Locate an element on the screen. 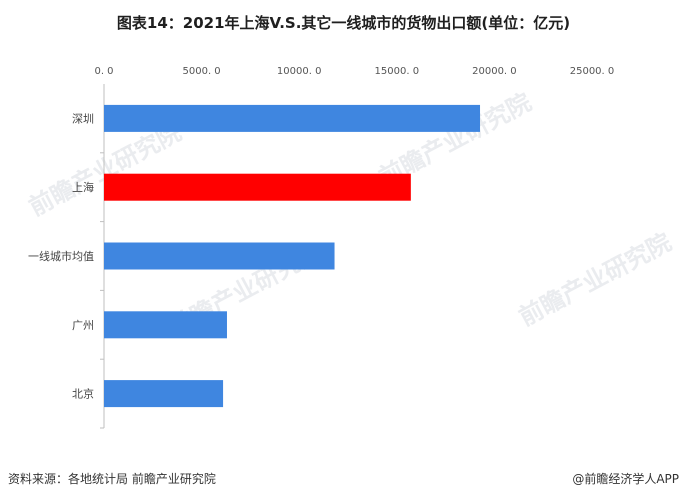  category-label: 北京 is located at coordinates (83, 394).